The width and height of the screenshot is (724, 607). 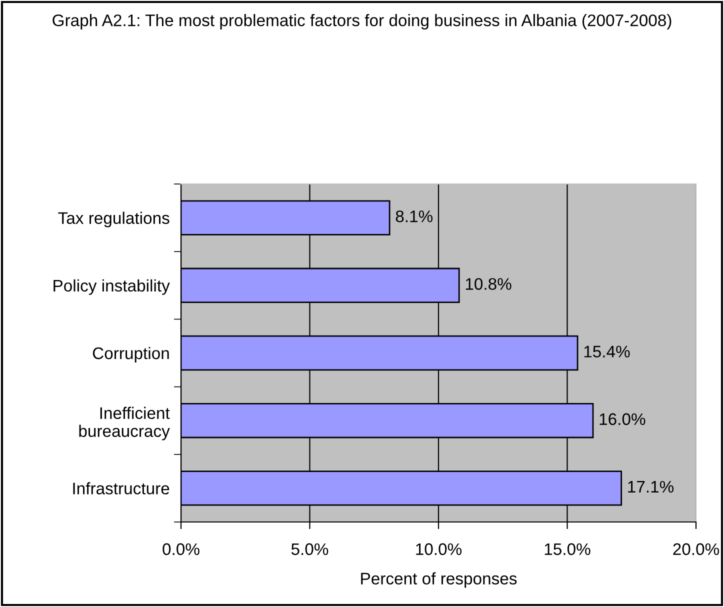 What do you see at coordinates (651, 486) in the screenshot?
I see `data-label: 17.1%` at bounding box center [651, 486].